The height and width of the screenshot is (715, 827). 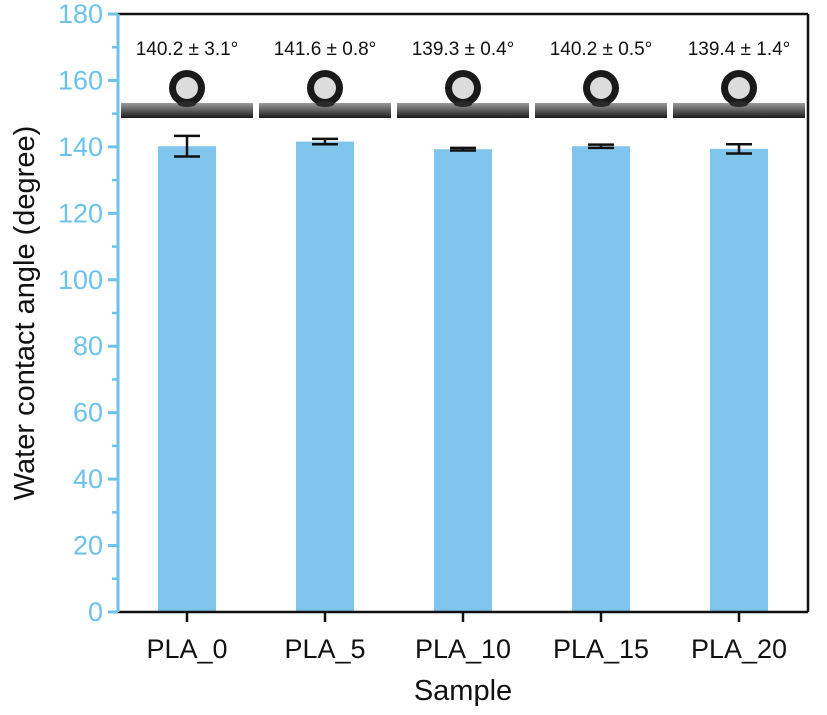 What do you see at coordinates (80, 280) in the screenshot?
I see `y-tick-label-100: 100` at bounding box center [80, 280].